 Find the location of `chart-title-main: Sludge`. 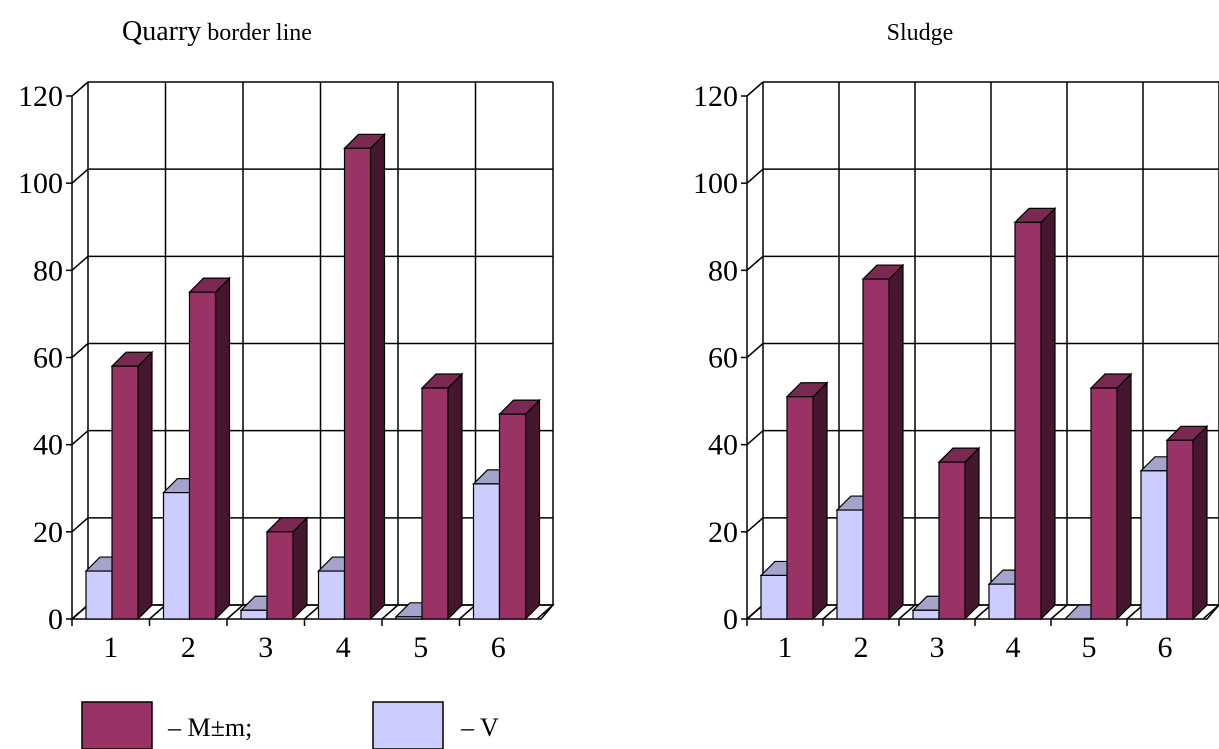

chart-title-main: Sludge is located at coordinates (920, 33).